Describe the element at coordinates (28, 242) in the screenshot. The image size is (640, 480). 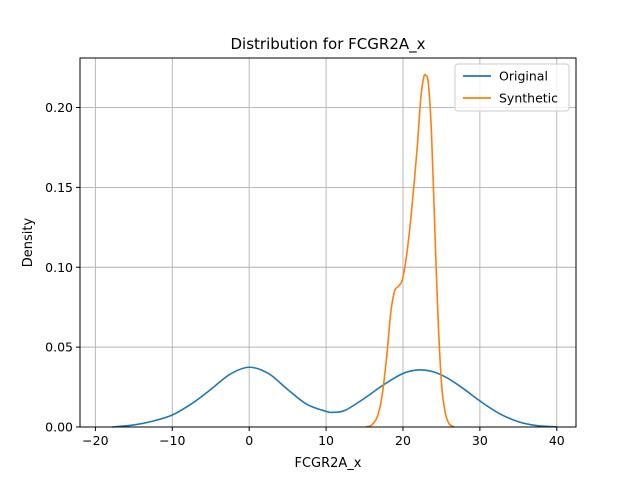
I see `y-axis-label: Density` at that location.